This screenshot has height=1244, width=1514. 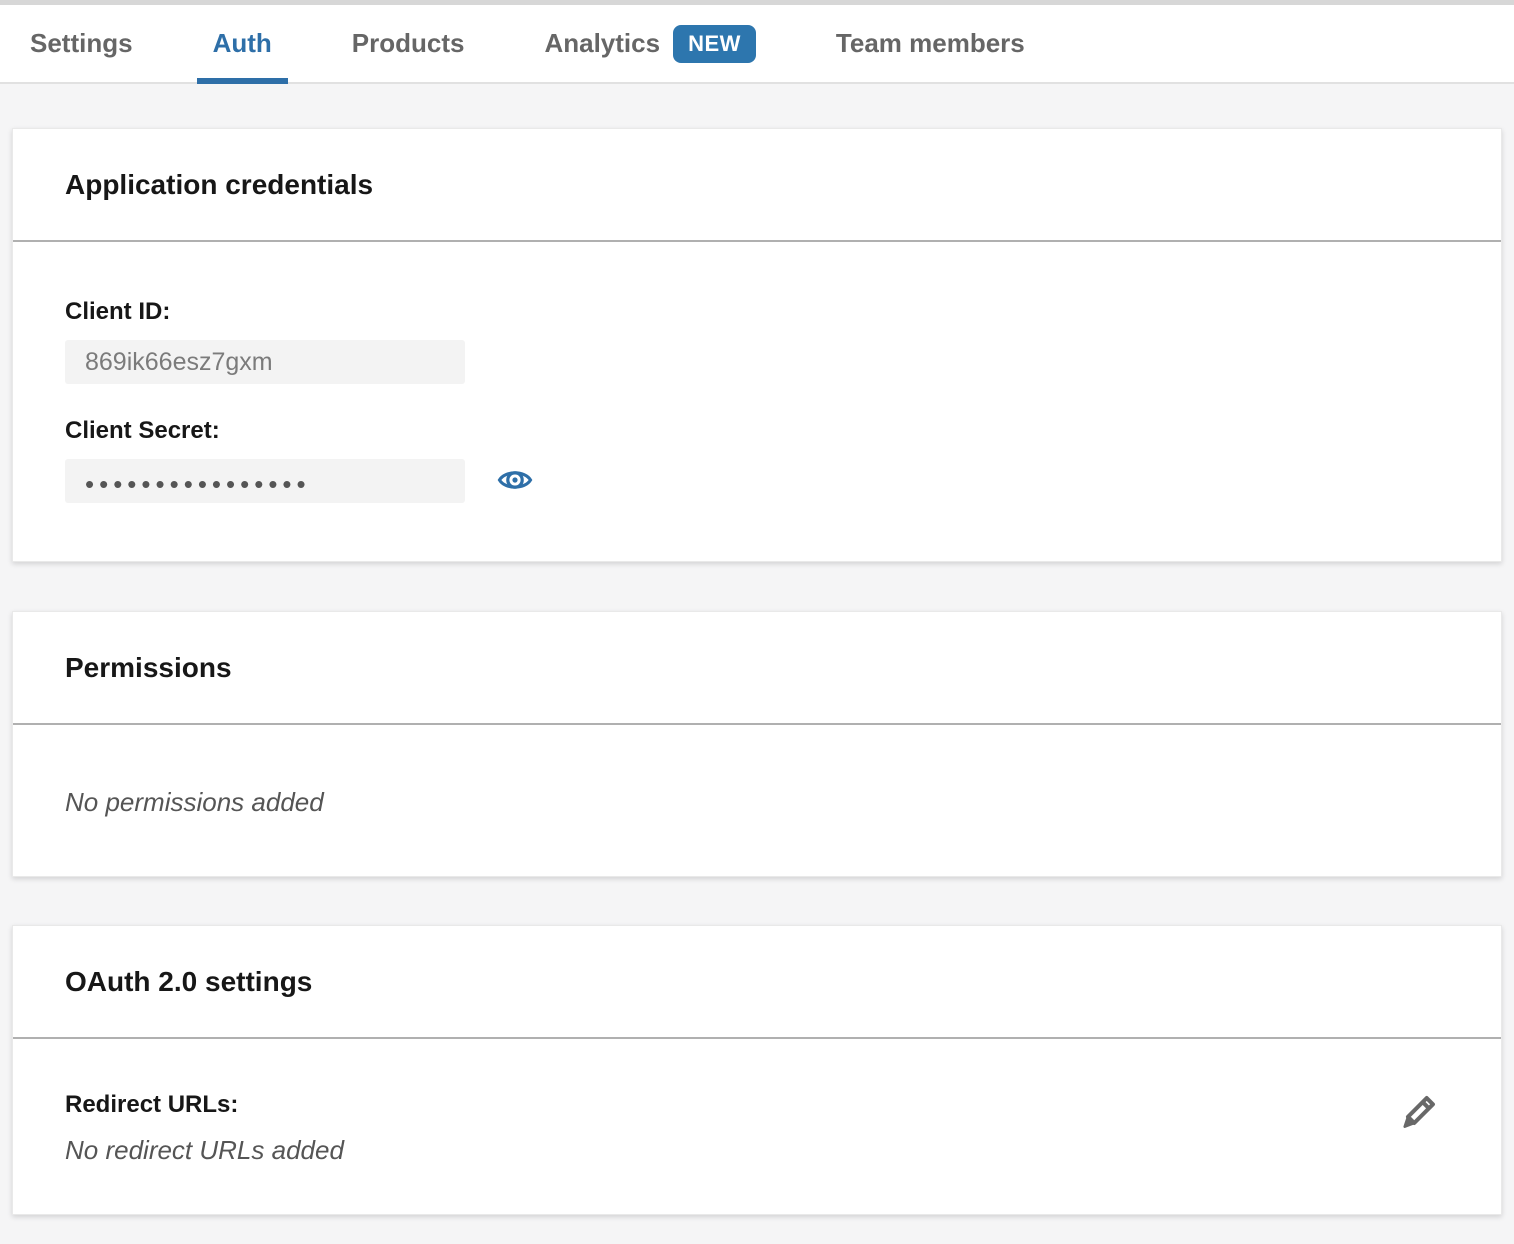 I want to click on permissions-body: No permissions added, so click(x=757, y=800).